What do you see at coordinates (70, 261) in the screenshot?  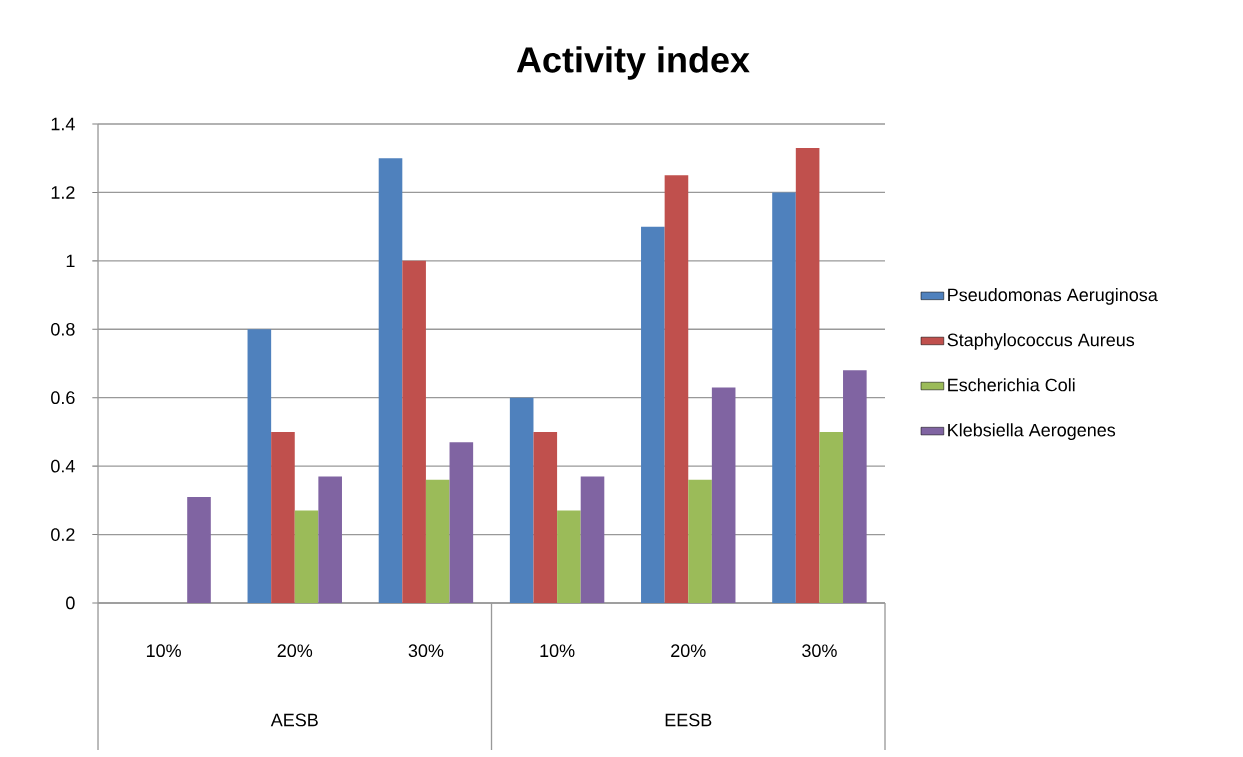 I see `y-tick-label: 1` at bounding box center [70, 261].